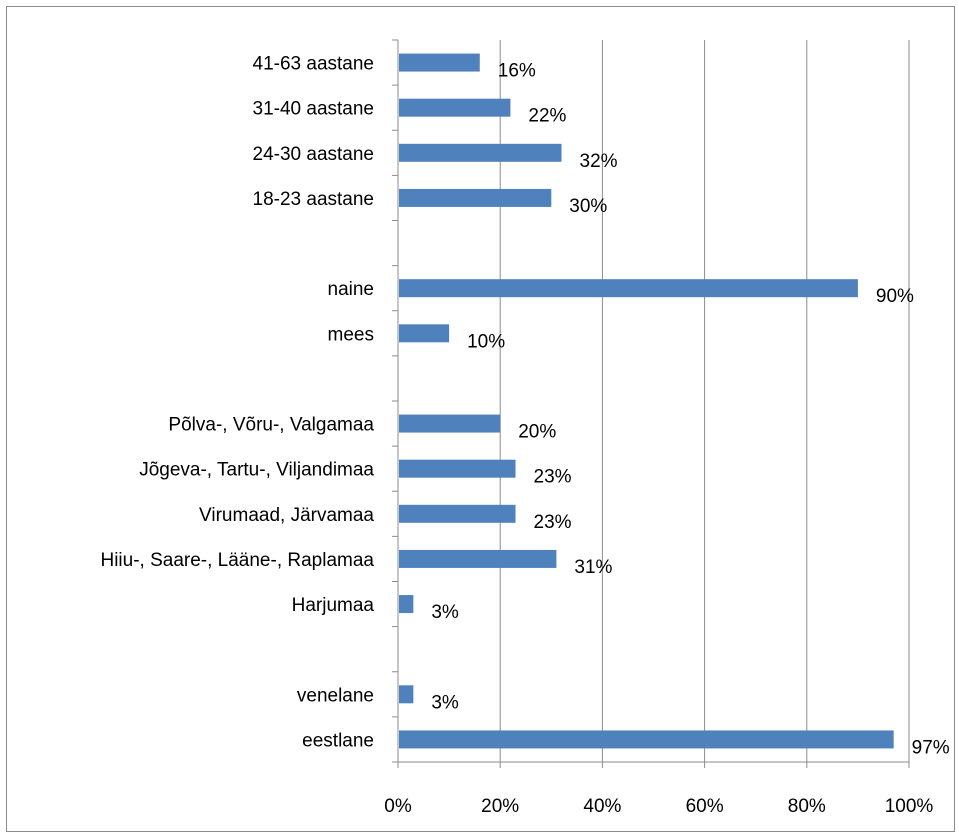 The width and height of the screenshot is (959, 838). I want to click on category-label: Virumaad, Järvamaa, so click(286, 515).